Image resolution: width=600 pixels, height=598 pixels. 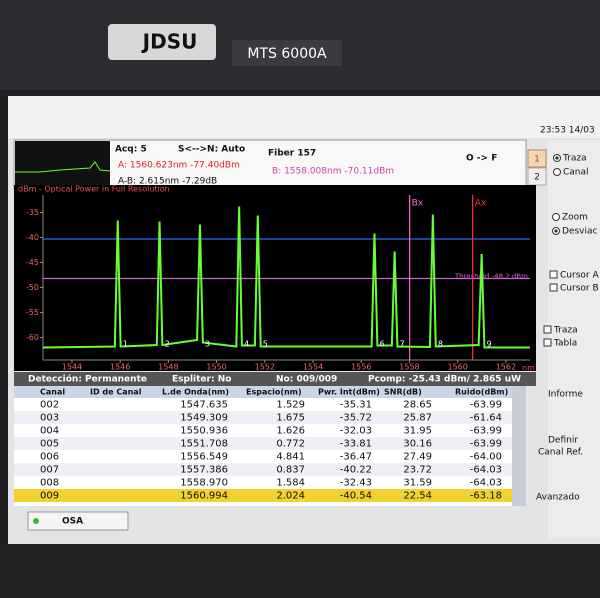 What do you see at coordinates (356, 418) in the screenshot?
I see `table-cell: -35.72` at bounding box center [356, 418].